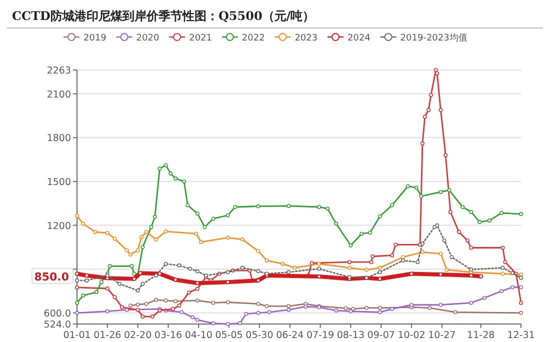  I want to click on legend-label: 2020, so click(148, 39).